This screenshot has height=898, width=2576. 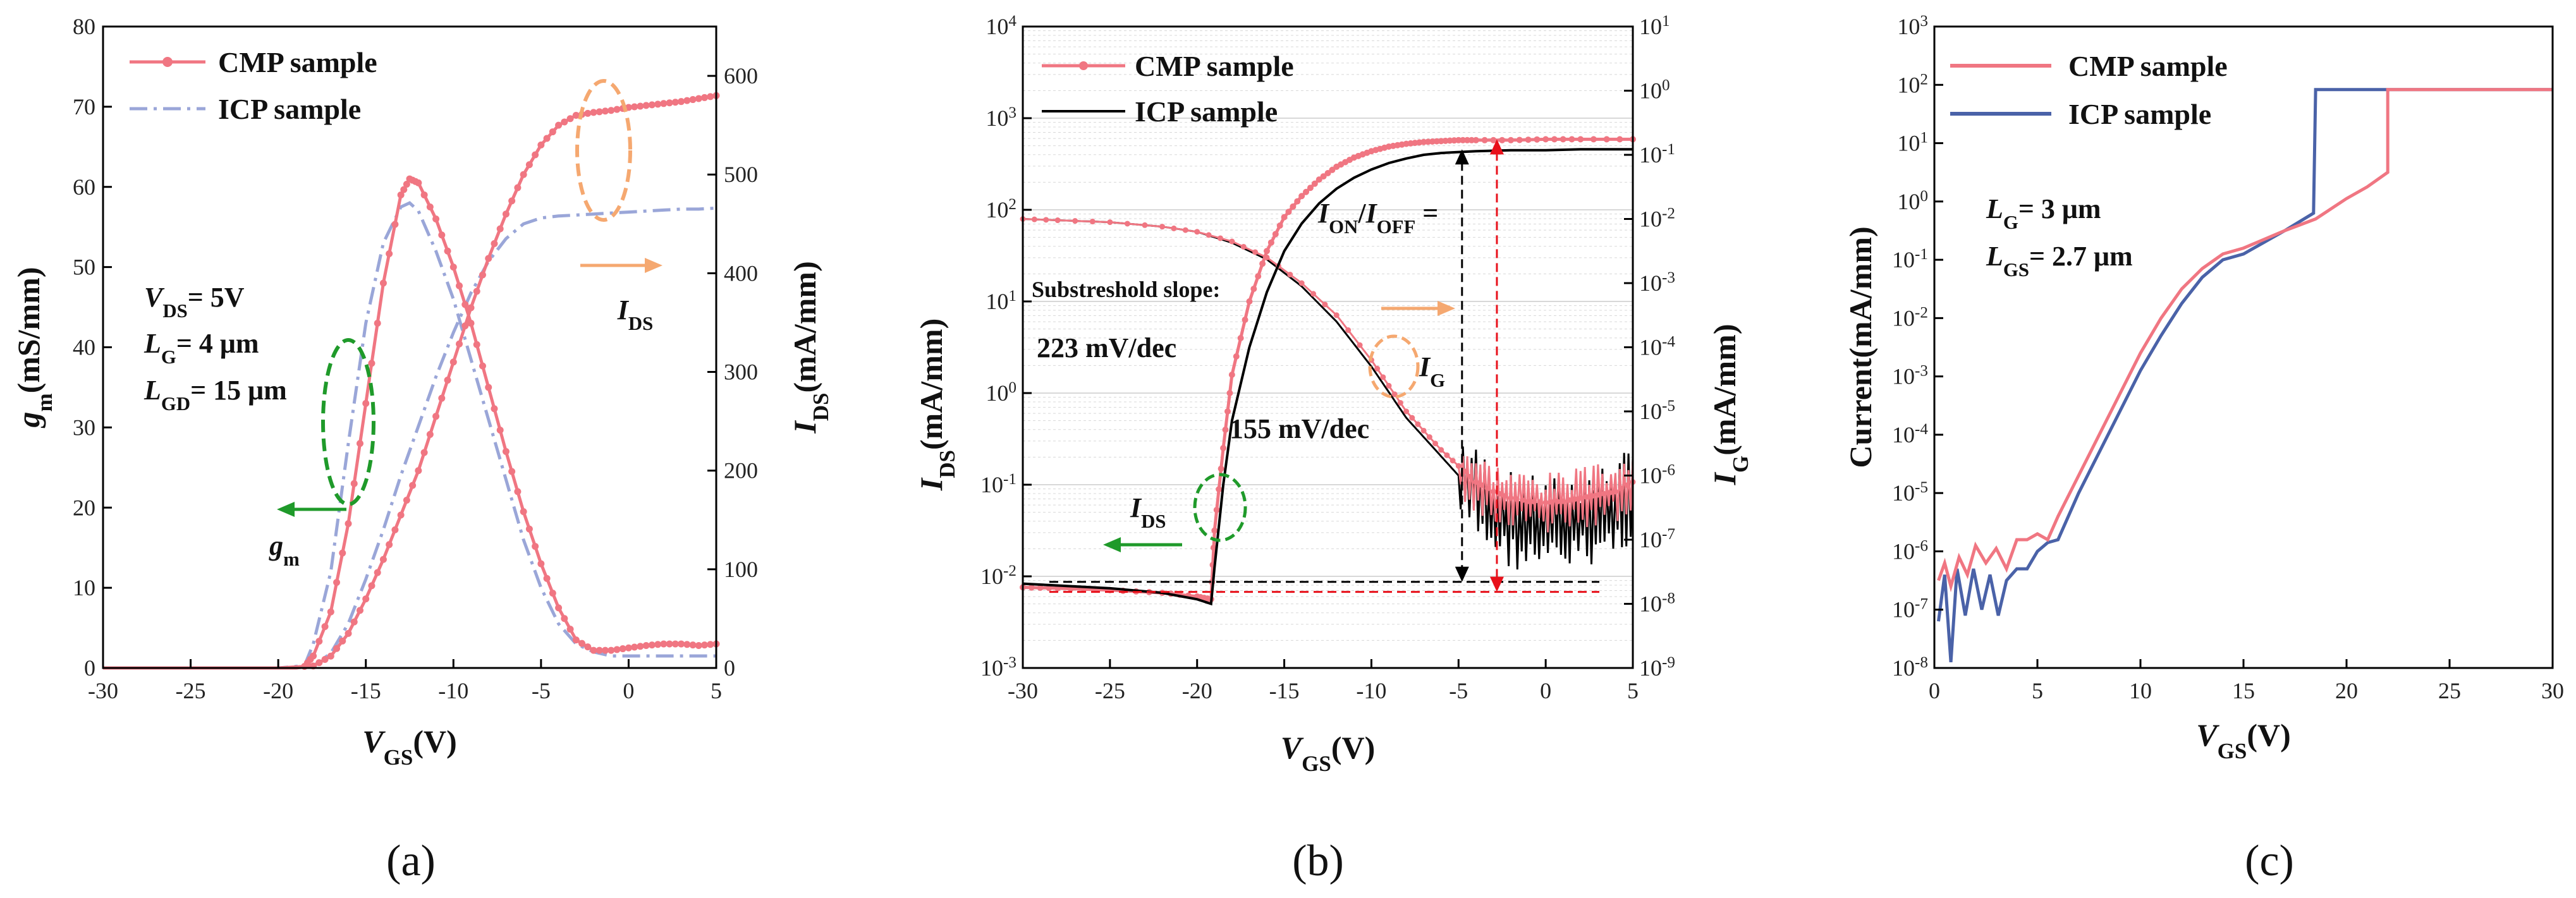 What do you see at coordinates (191, 690) in the screenshot?
I see `x-tick-label: -25` at bounding box center [191, 690].